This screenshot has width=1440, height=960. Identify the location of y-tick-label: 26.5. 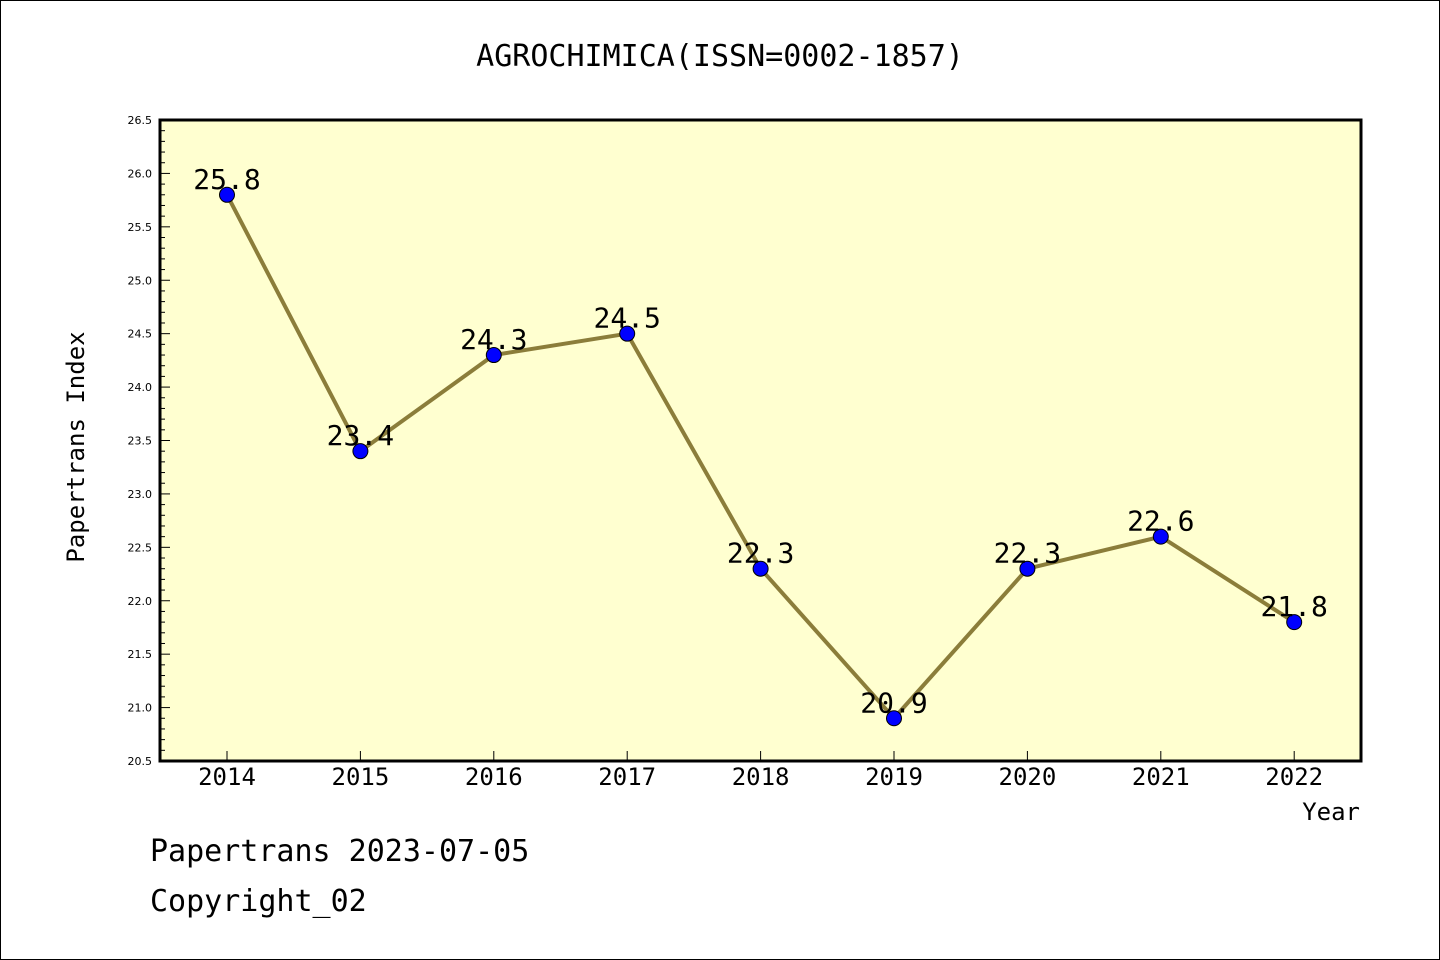
(140, 120).